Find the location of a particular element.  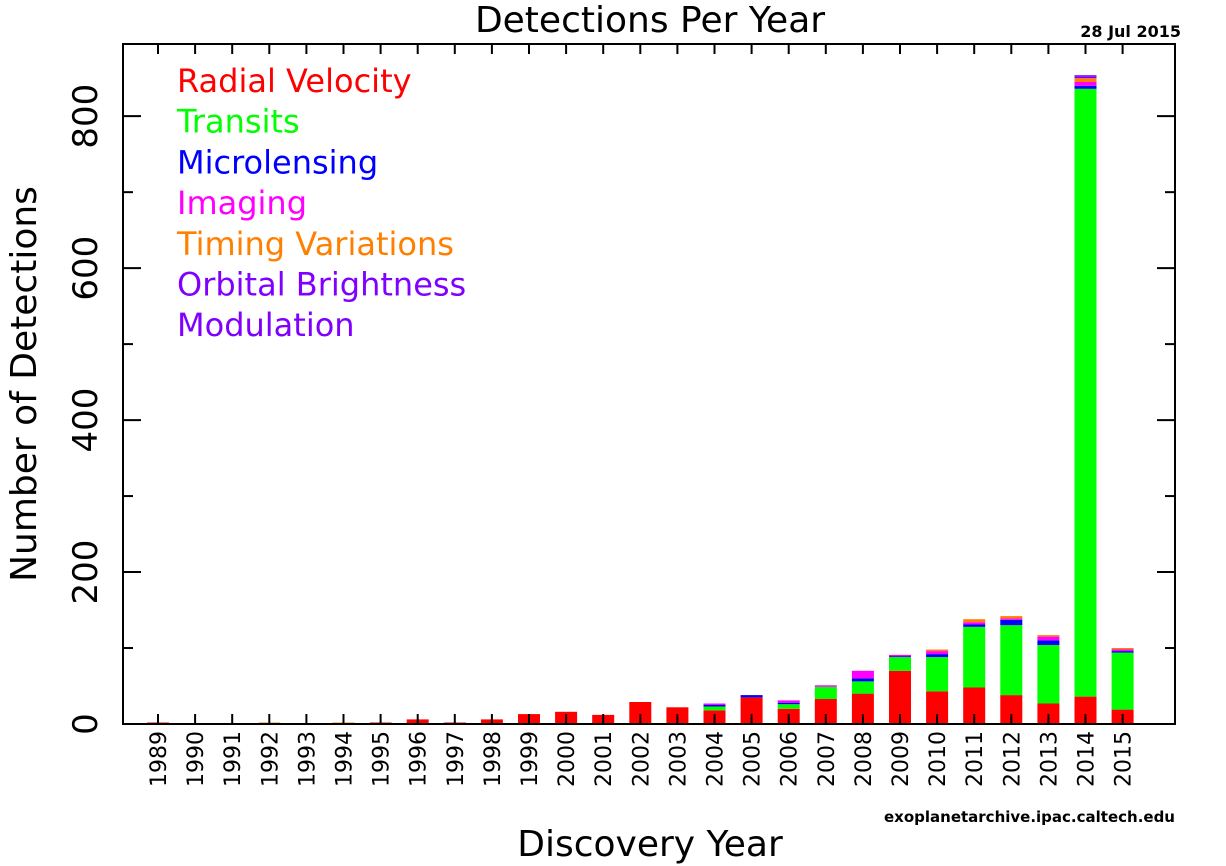

x-tick-label: 1995 is located at coordinates (382, 759).